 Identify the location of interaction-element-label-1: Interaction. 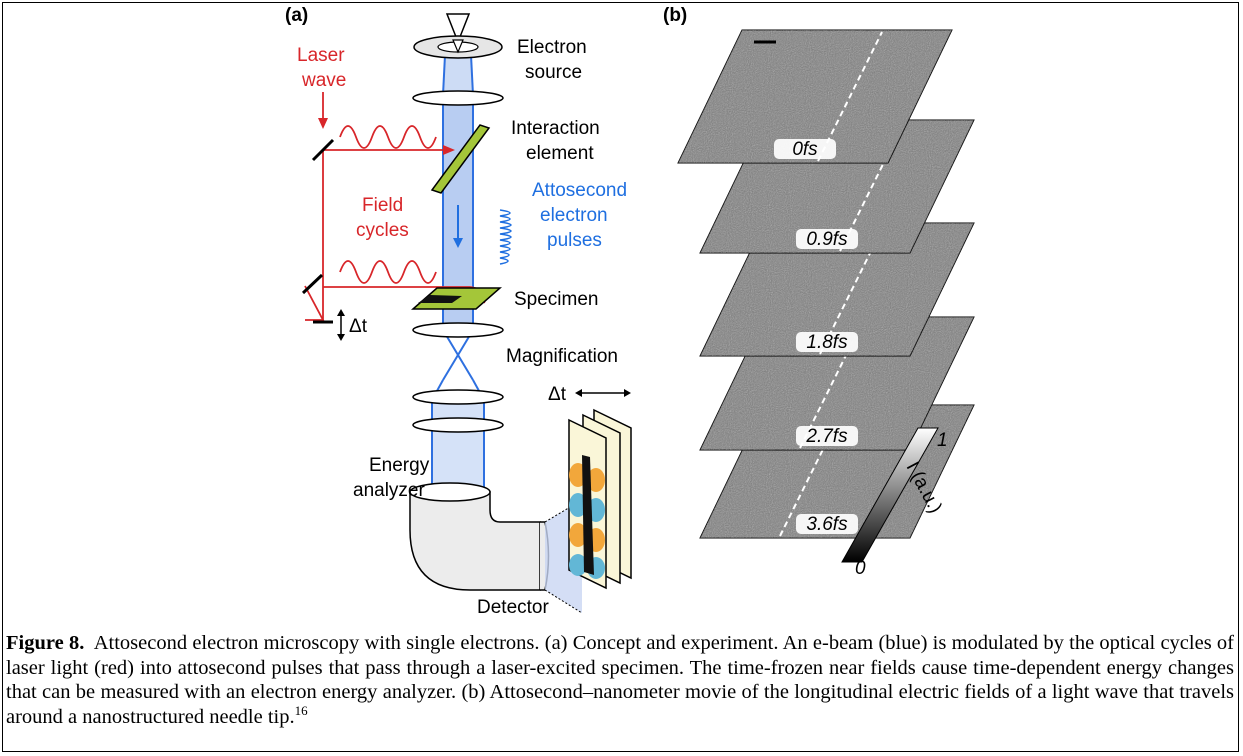
(555, 128).